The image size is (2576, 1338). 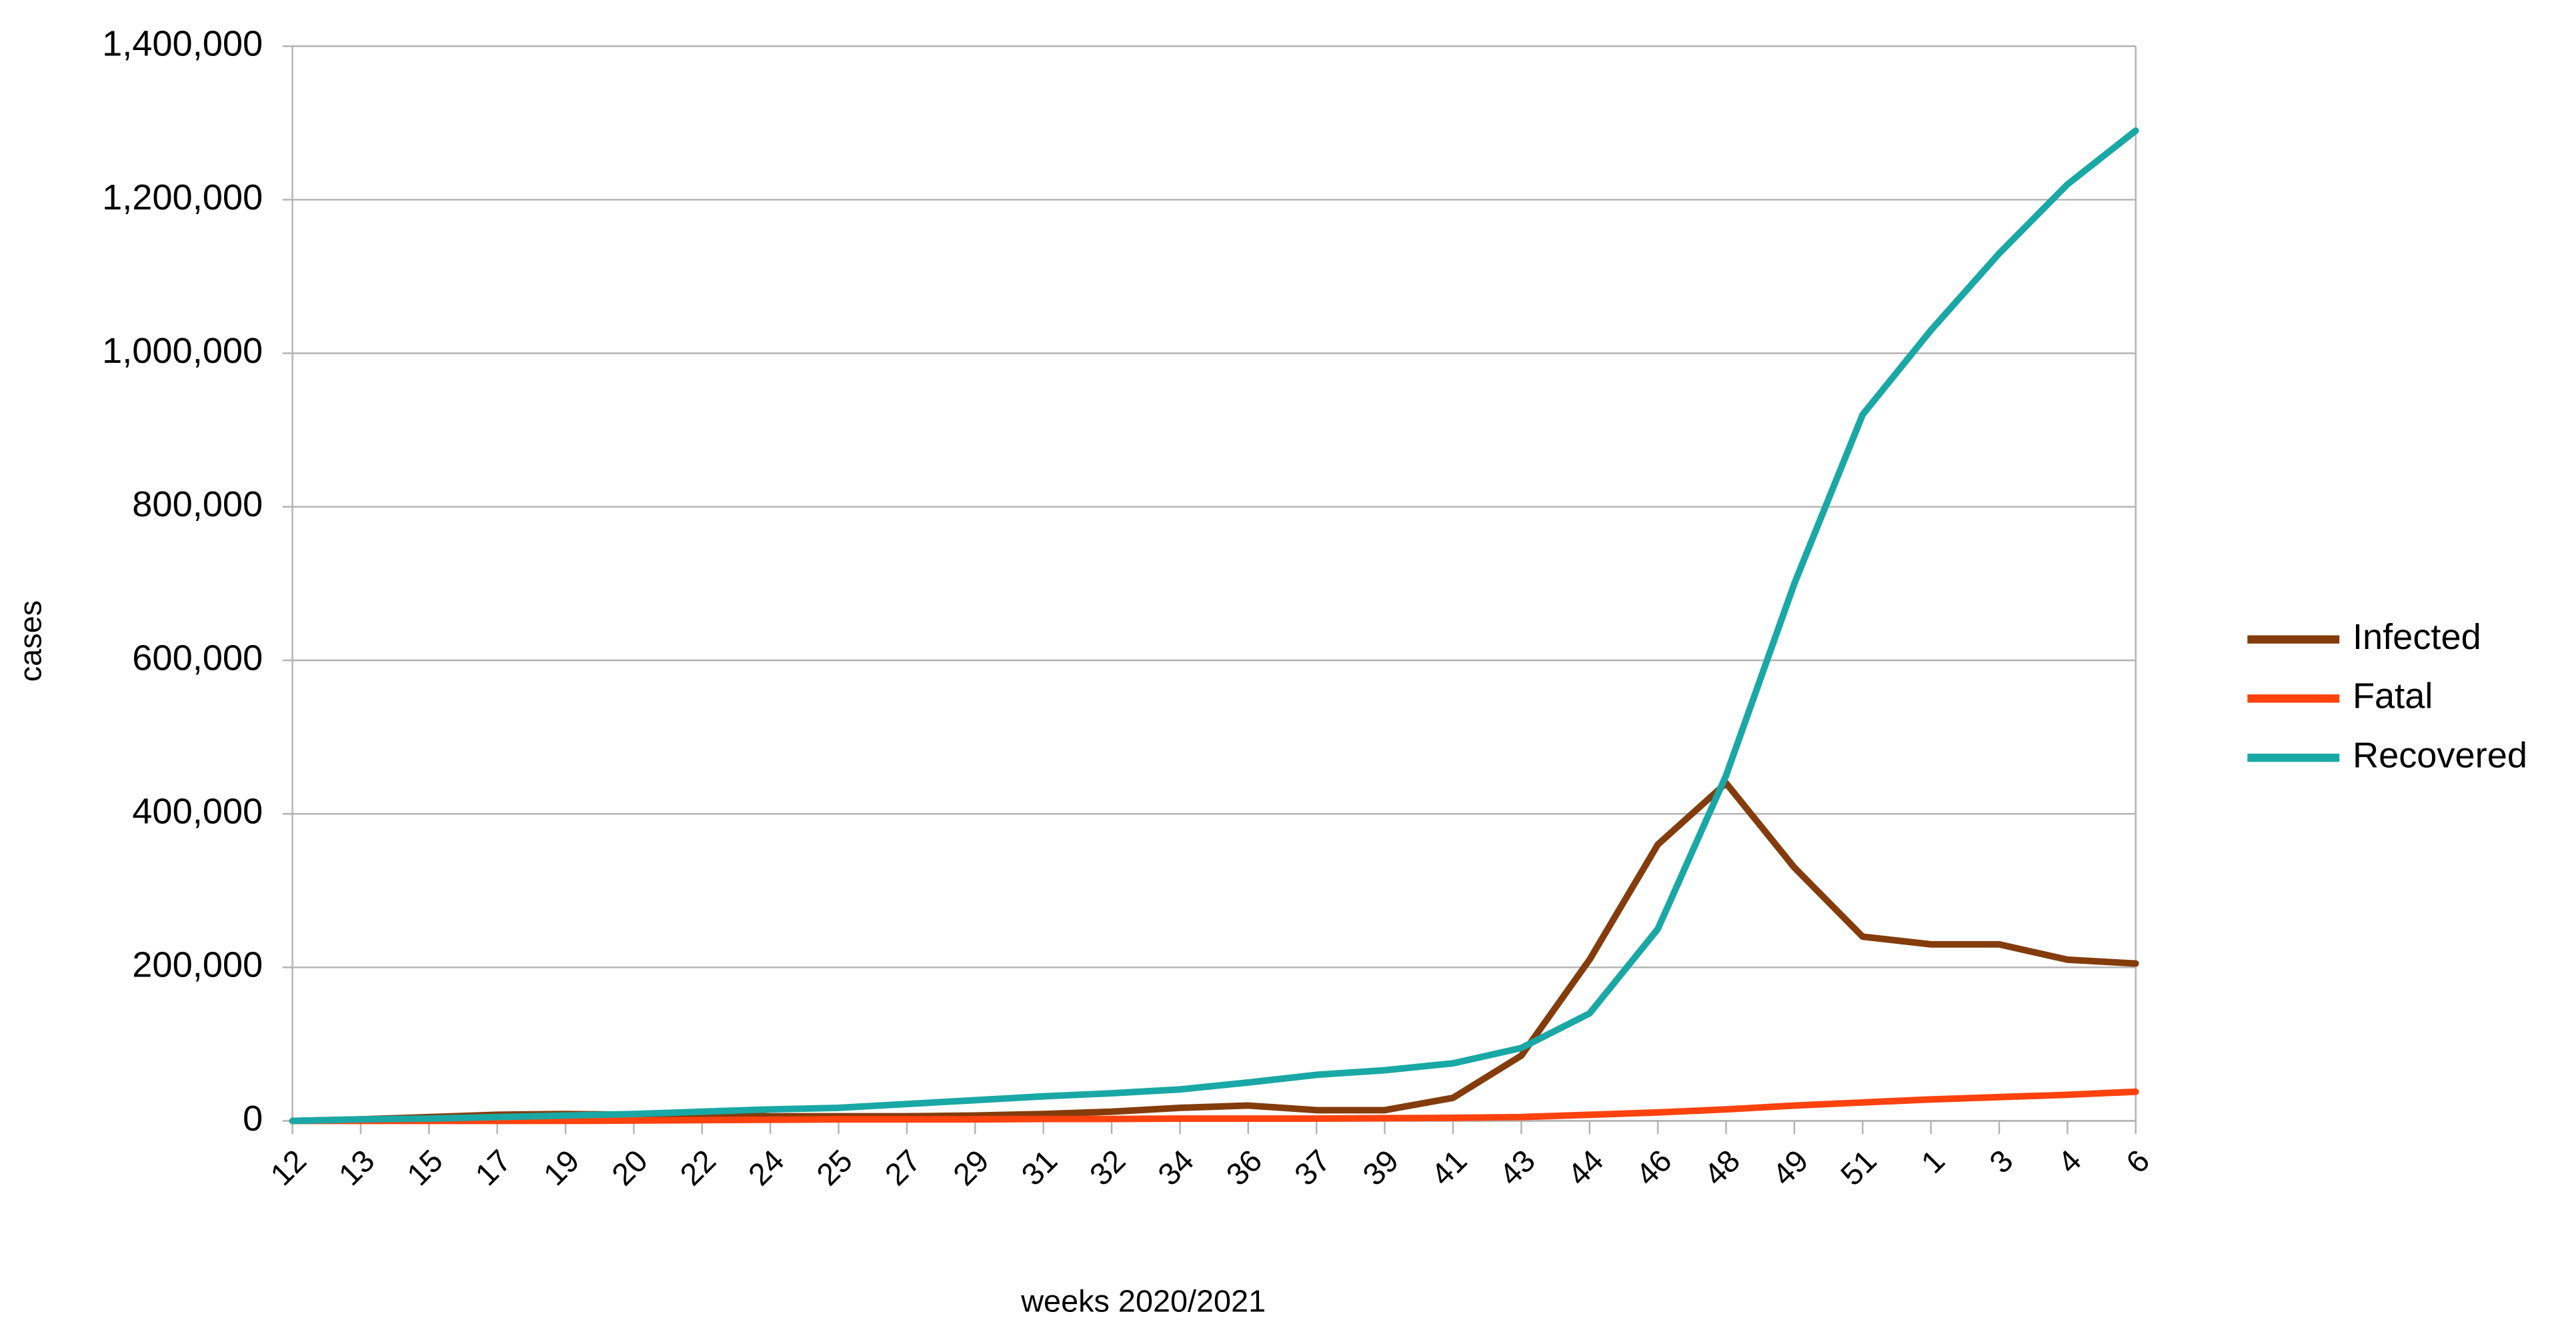 I want to click on x-tick-label: 13, so click(x=356, y=1168).